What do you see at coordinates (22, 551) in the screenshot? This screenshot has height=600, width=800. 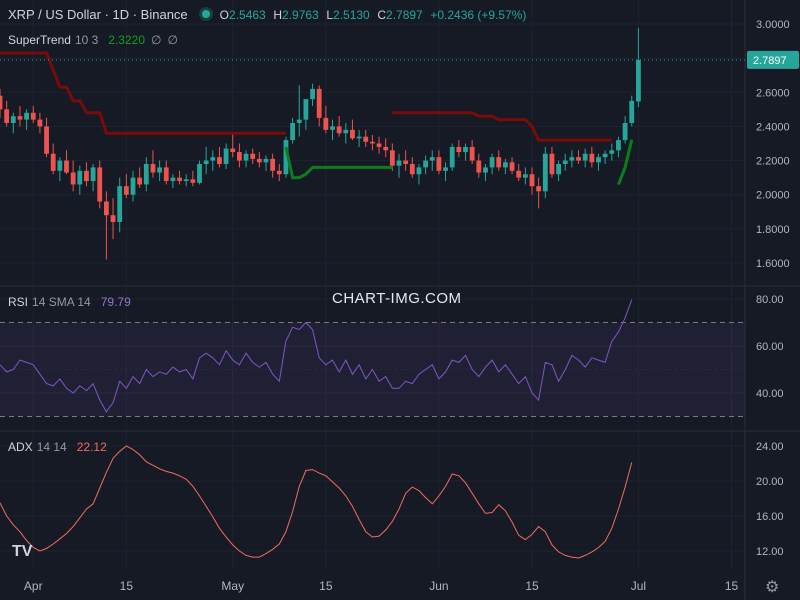 I see `tradingview-logo-icon: TV` at bounding box center [22, 551].